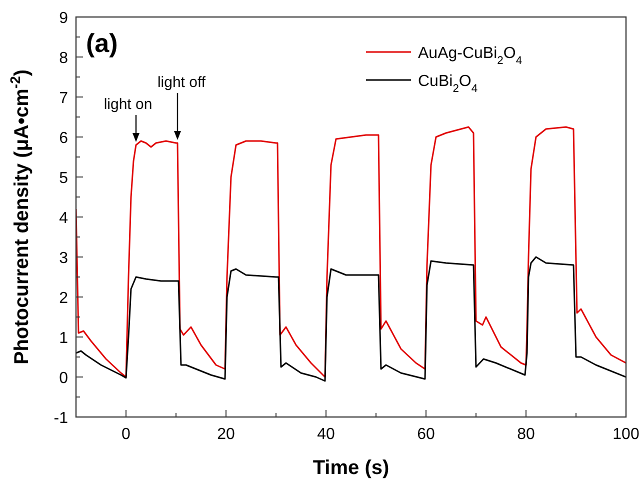  I want to click on annotation: (a), so click(102, 43).